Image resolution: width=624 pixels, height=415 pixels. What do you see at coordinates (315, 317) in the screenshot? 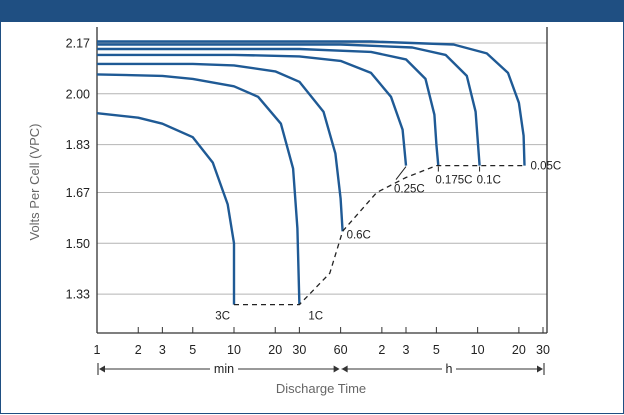
I see `curve-label-1C: 1C` at bounding box center [315, 317].